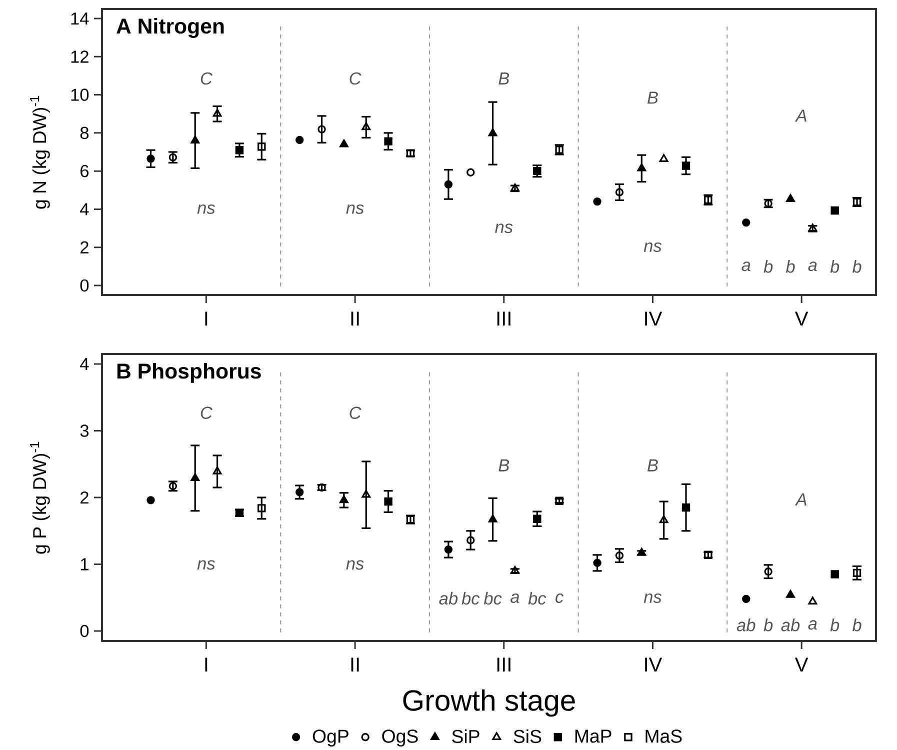 Image resolution: width=897 pixels, height=750 pixels. What do you see at coordinates (400, 738) in the screenshot?
I see `legend-label: OgS` at bounding box center [400, 738].